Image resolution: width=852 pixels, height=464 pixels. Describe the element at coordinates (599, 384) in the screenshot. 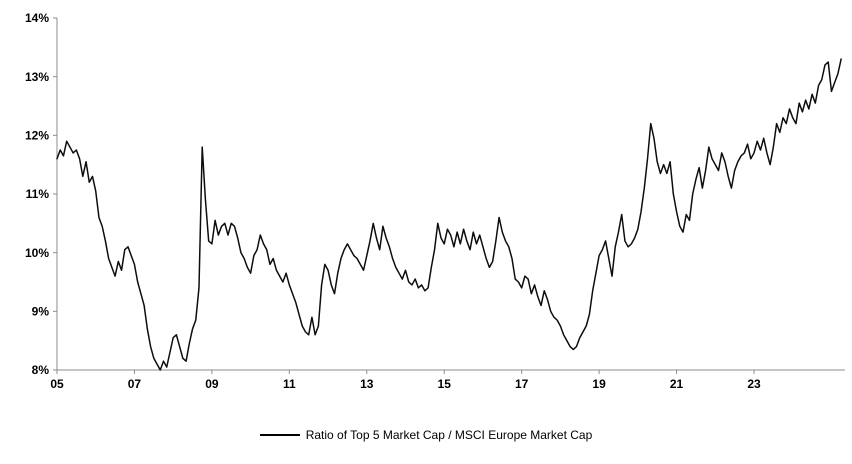

I see `x-axis-label: 19` at that location.